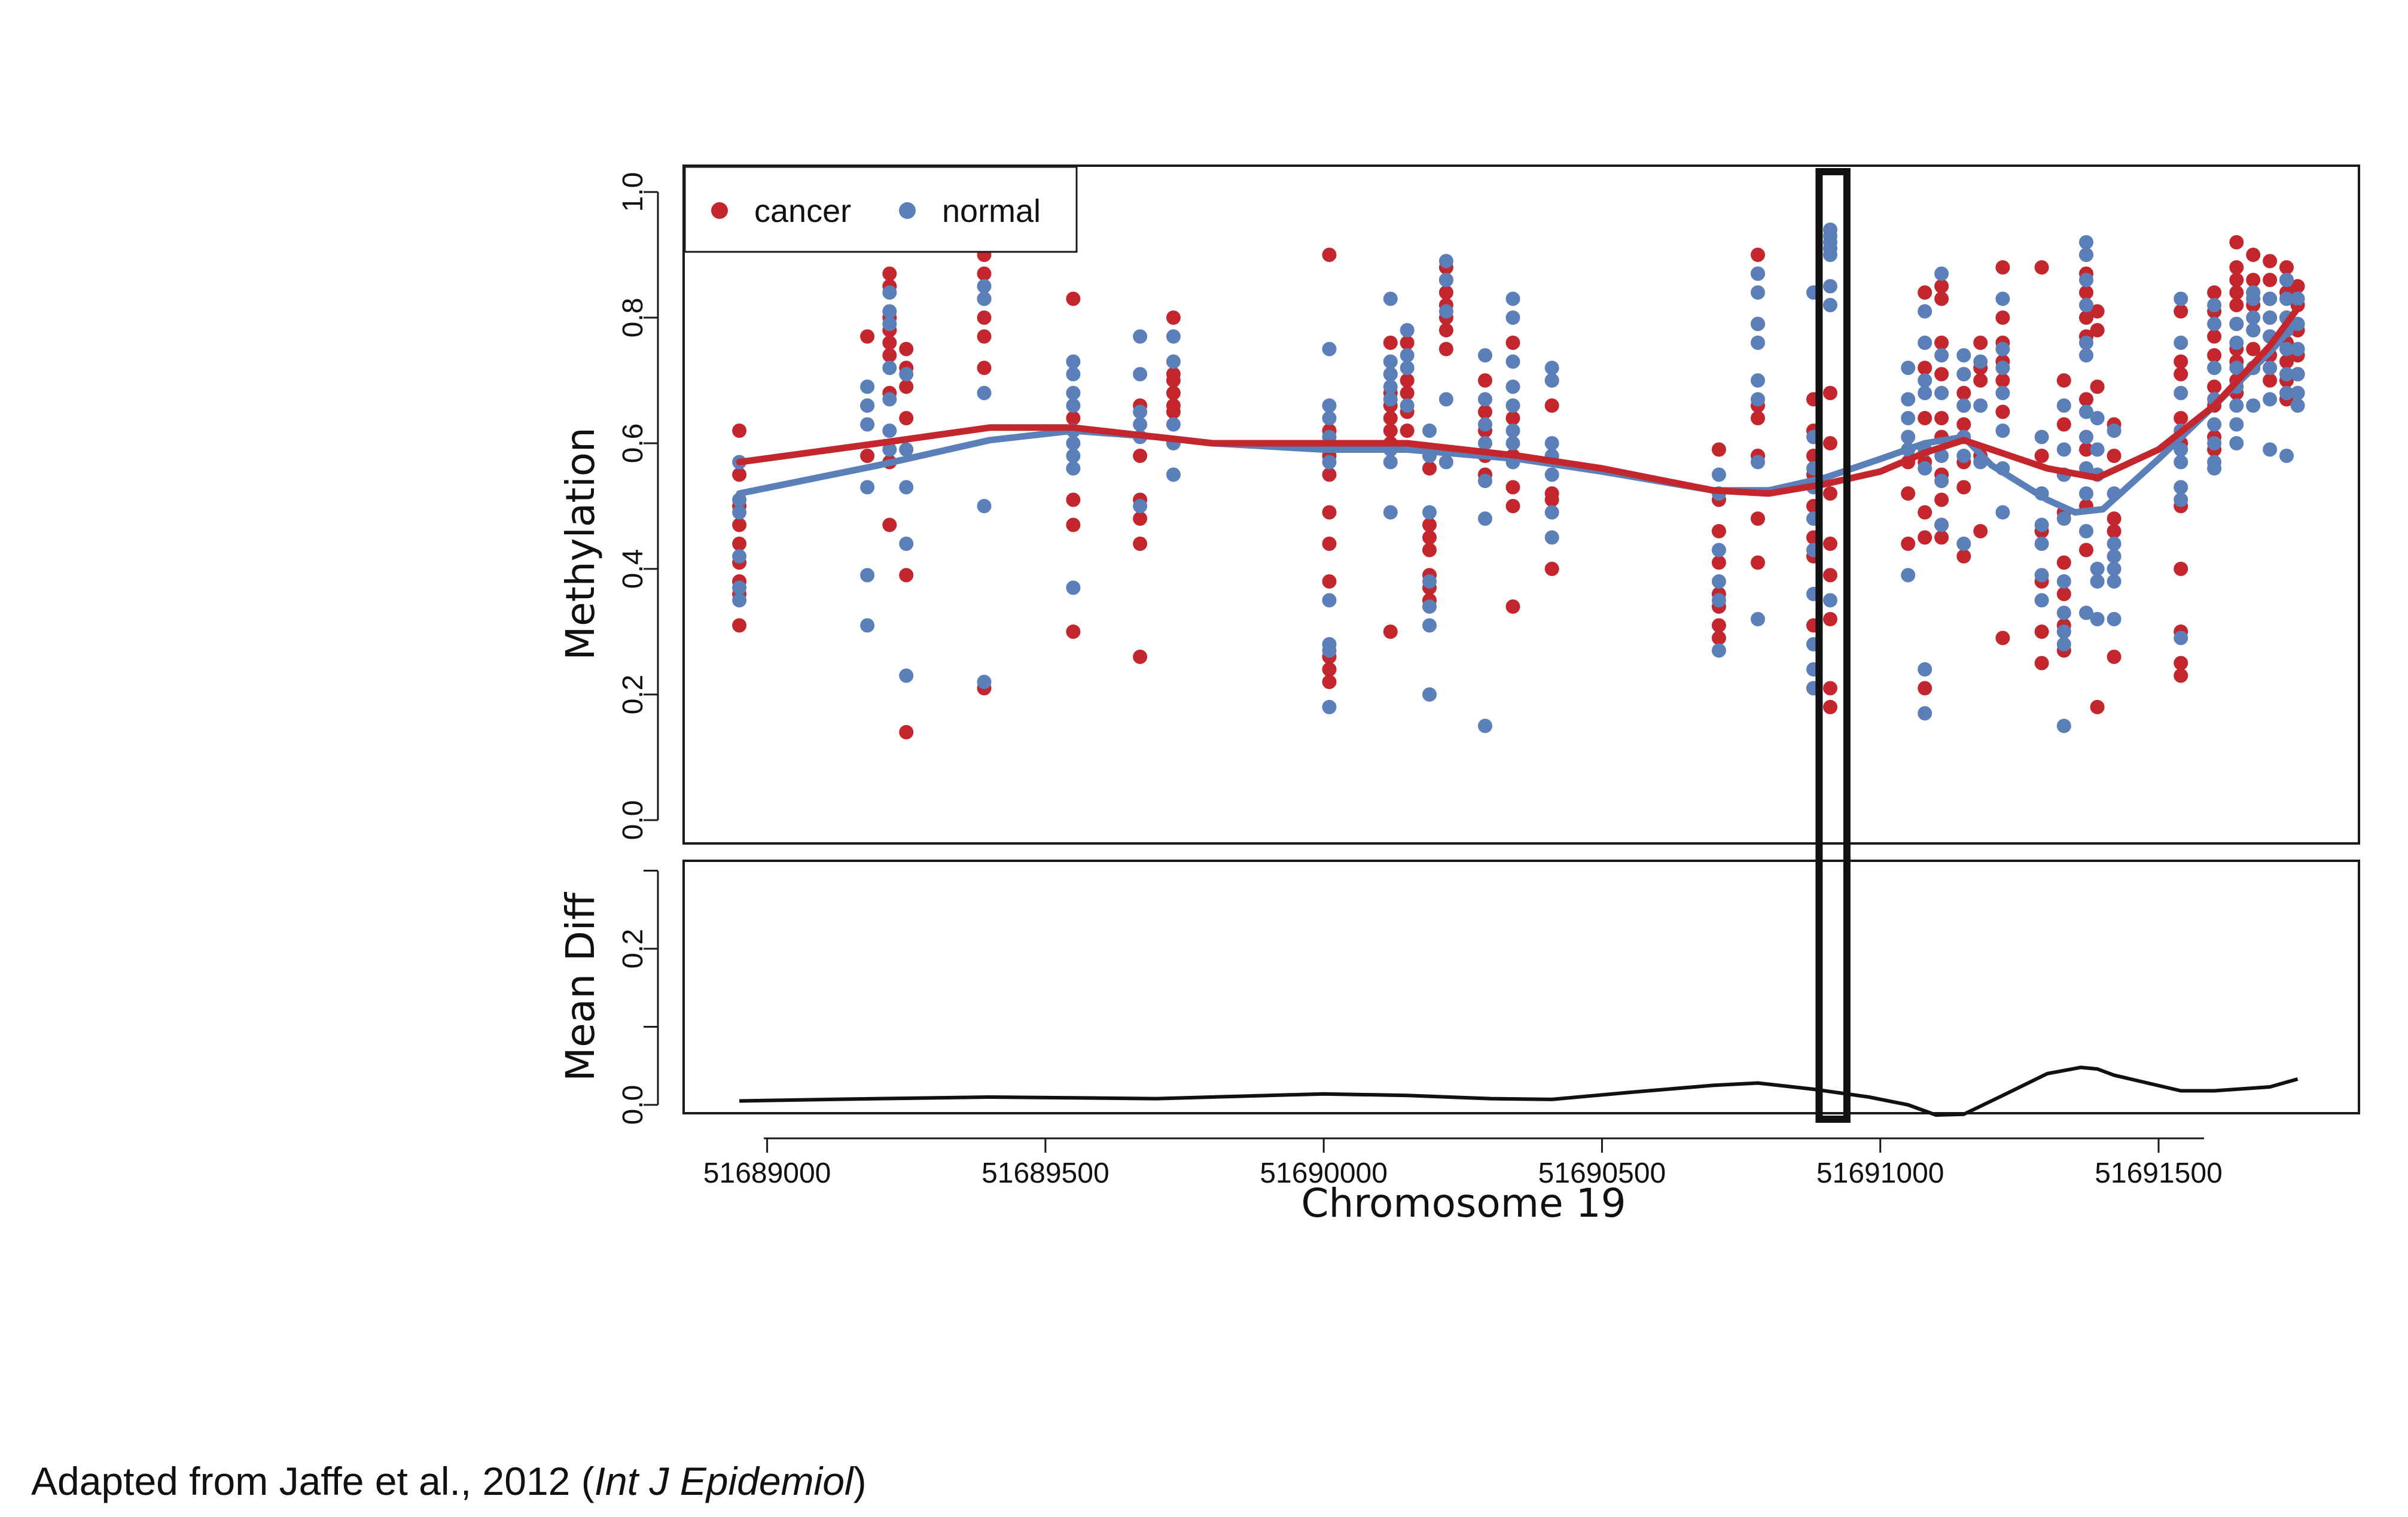  What do you see at coordinates (1880, 1173) in the screenshot?
I see `xtick-label: 51691000` at bounding box center [1880, 1173].